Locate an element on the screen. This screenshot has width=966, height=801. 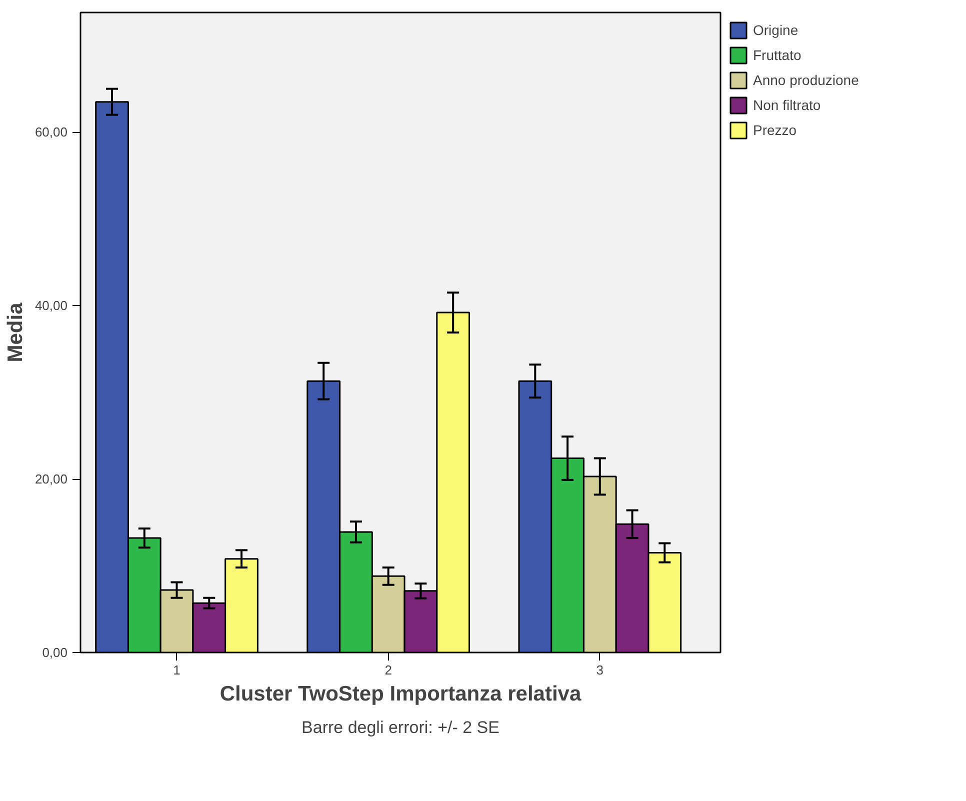
x-axis-title: Cluster TwoStep Importanza relativa is located at coordinates (401, 694).